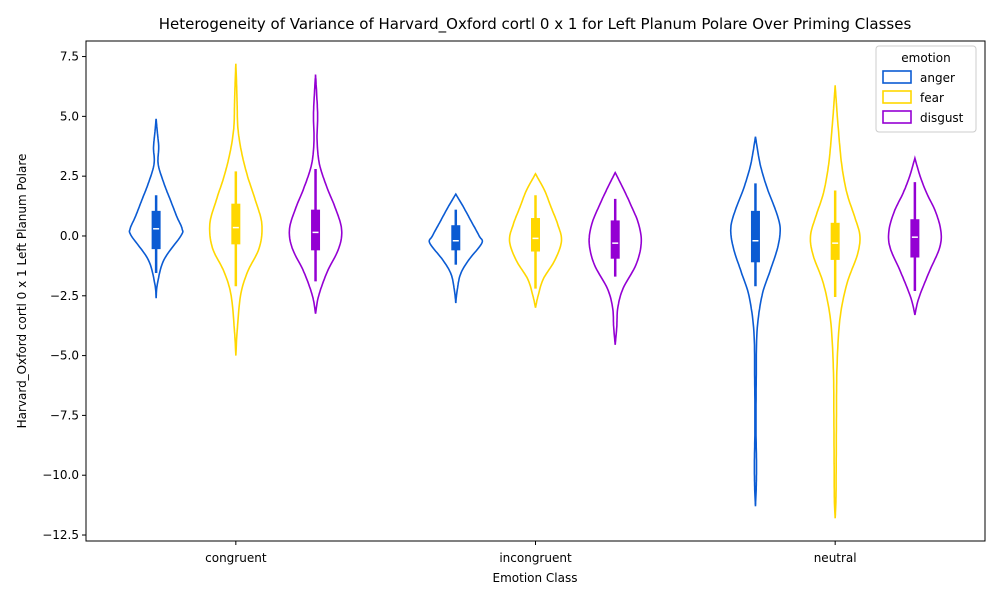 The height and width of the screenshot is (600, 1000). Describe the element at coordinates (926, 89) in the screenshot. I see `legend: emotion anger fear disgust` at that location.